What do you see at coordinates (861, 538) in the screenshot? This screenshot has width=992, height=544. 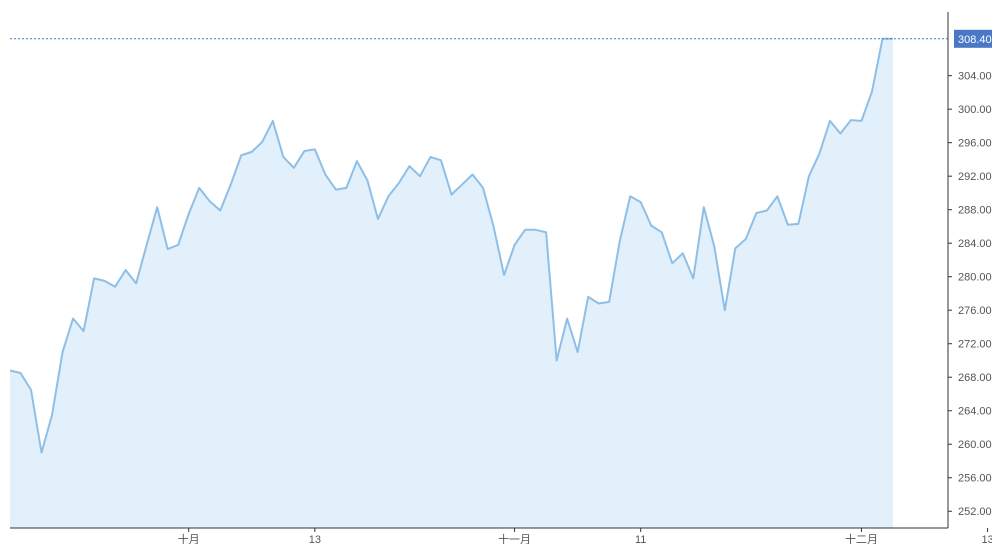 I see `x-tick-label: 十二月` at bounding box center [861, 538].